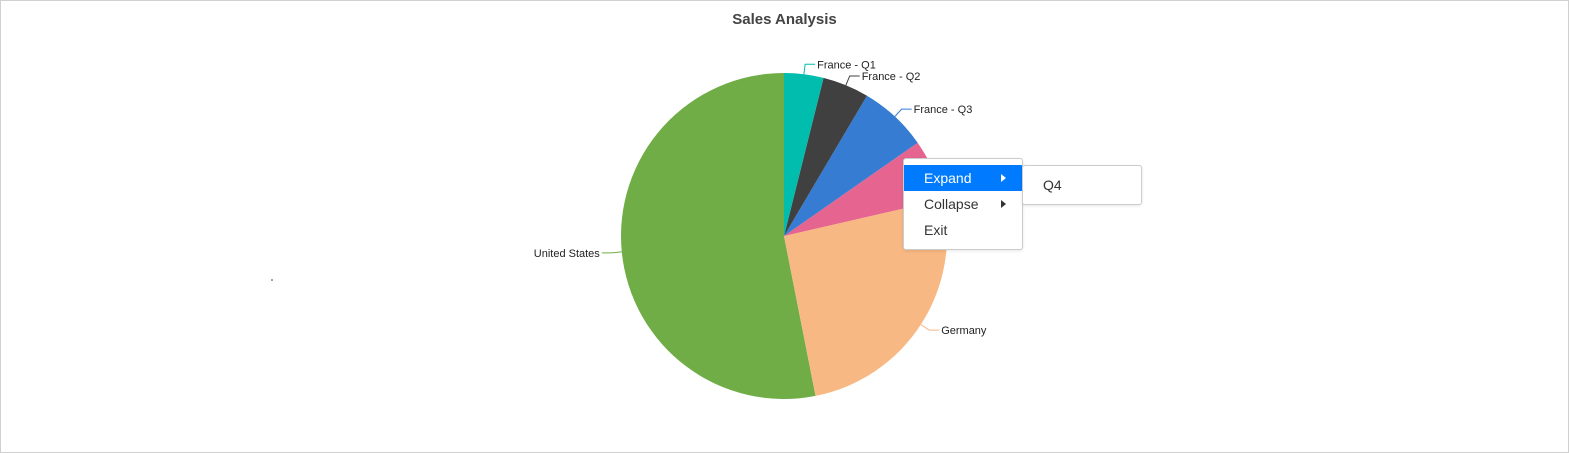  What do you see at coordinates (1052, 185) in the screenshot?
I see `submenu-item-label: Q4` at bounding box center [1052, 185].